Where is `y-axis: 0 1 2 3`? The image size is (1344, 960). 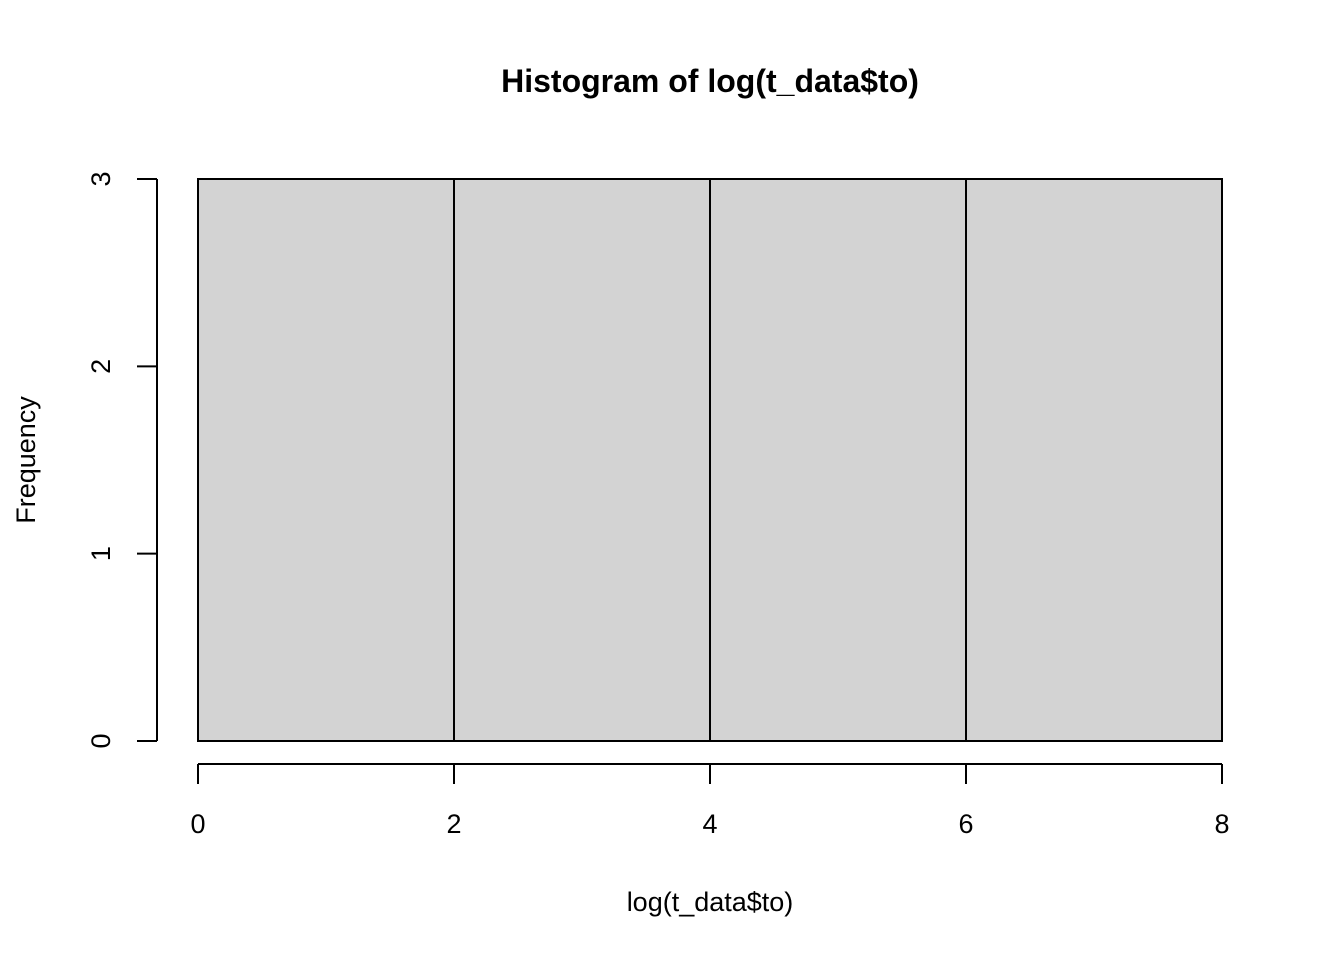
y-axis: 0 1 2 3 is located at coordinates (122, 460).